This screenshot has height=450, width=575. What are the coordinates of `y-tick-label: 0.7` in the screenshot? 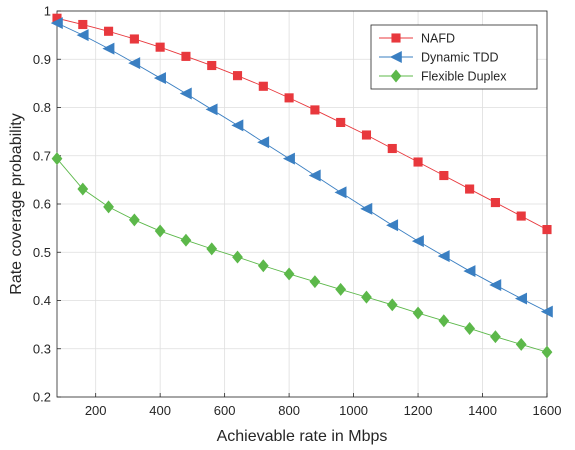 It's located at (42, 155).